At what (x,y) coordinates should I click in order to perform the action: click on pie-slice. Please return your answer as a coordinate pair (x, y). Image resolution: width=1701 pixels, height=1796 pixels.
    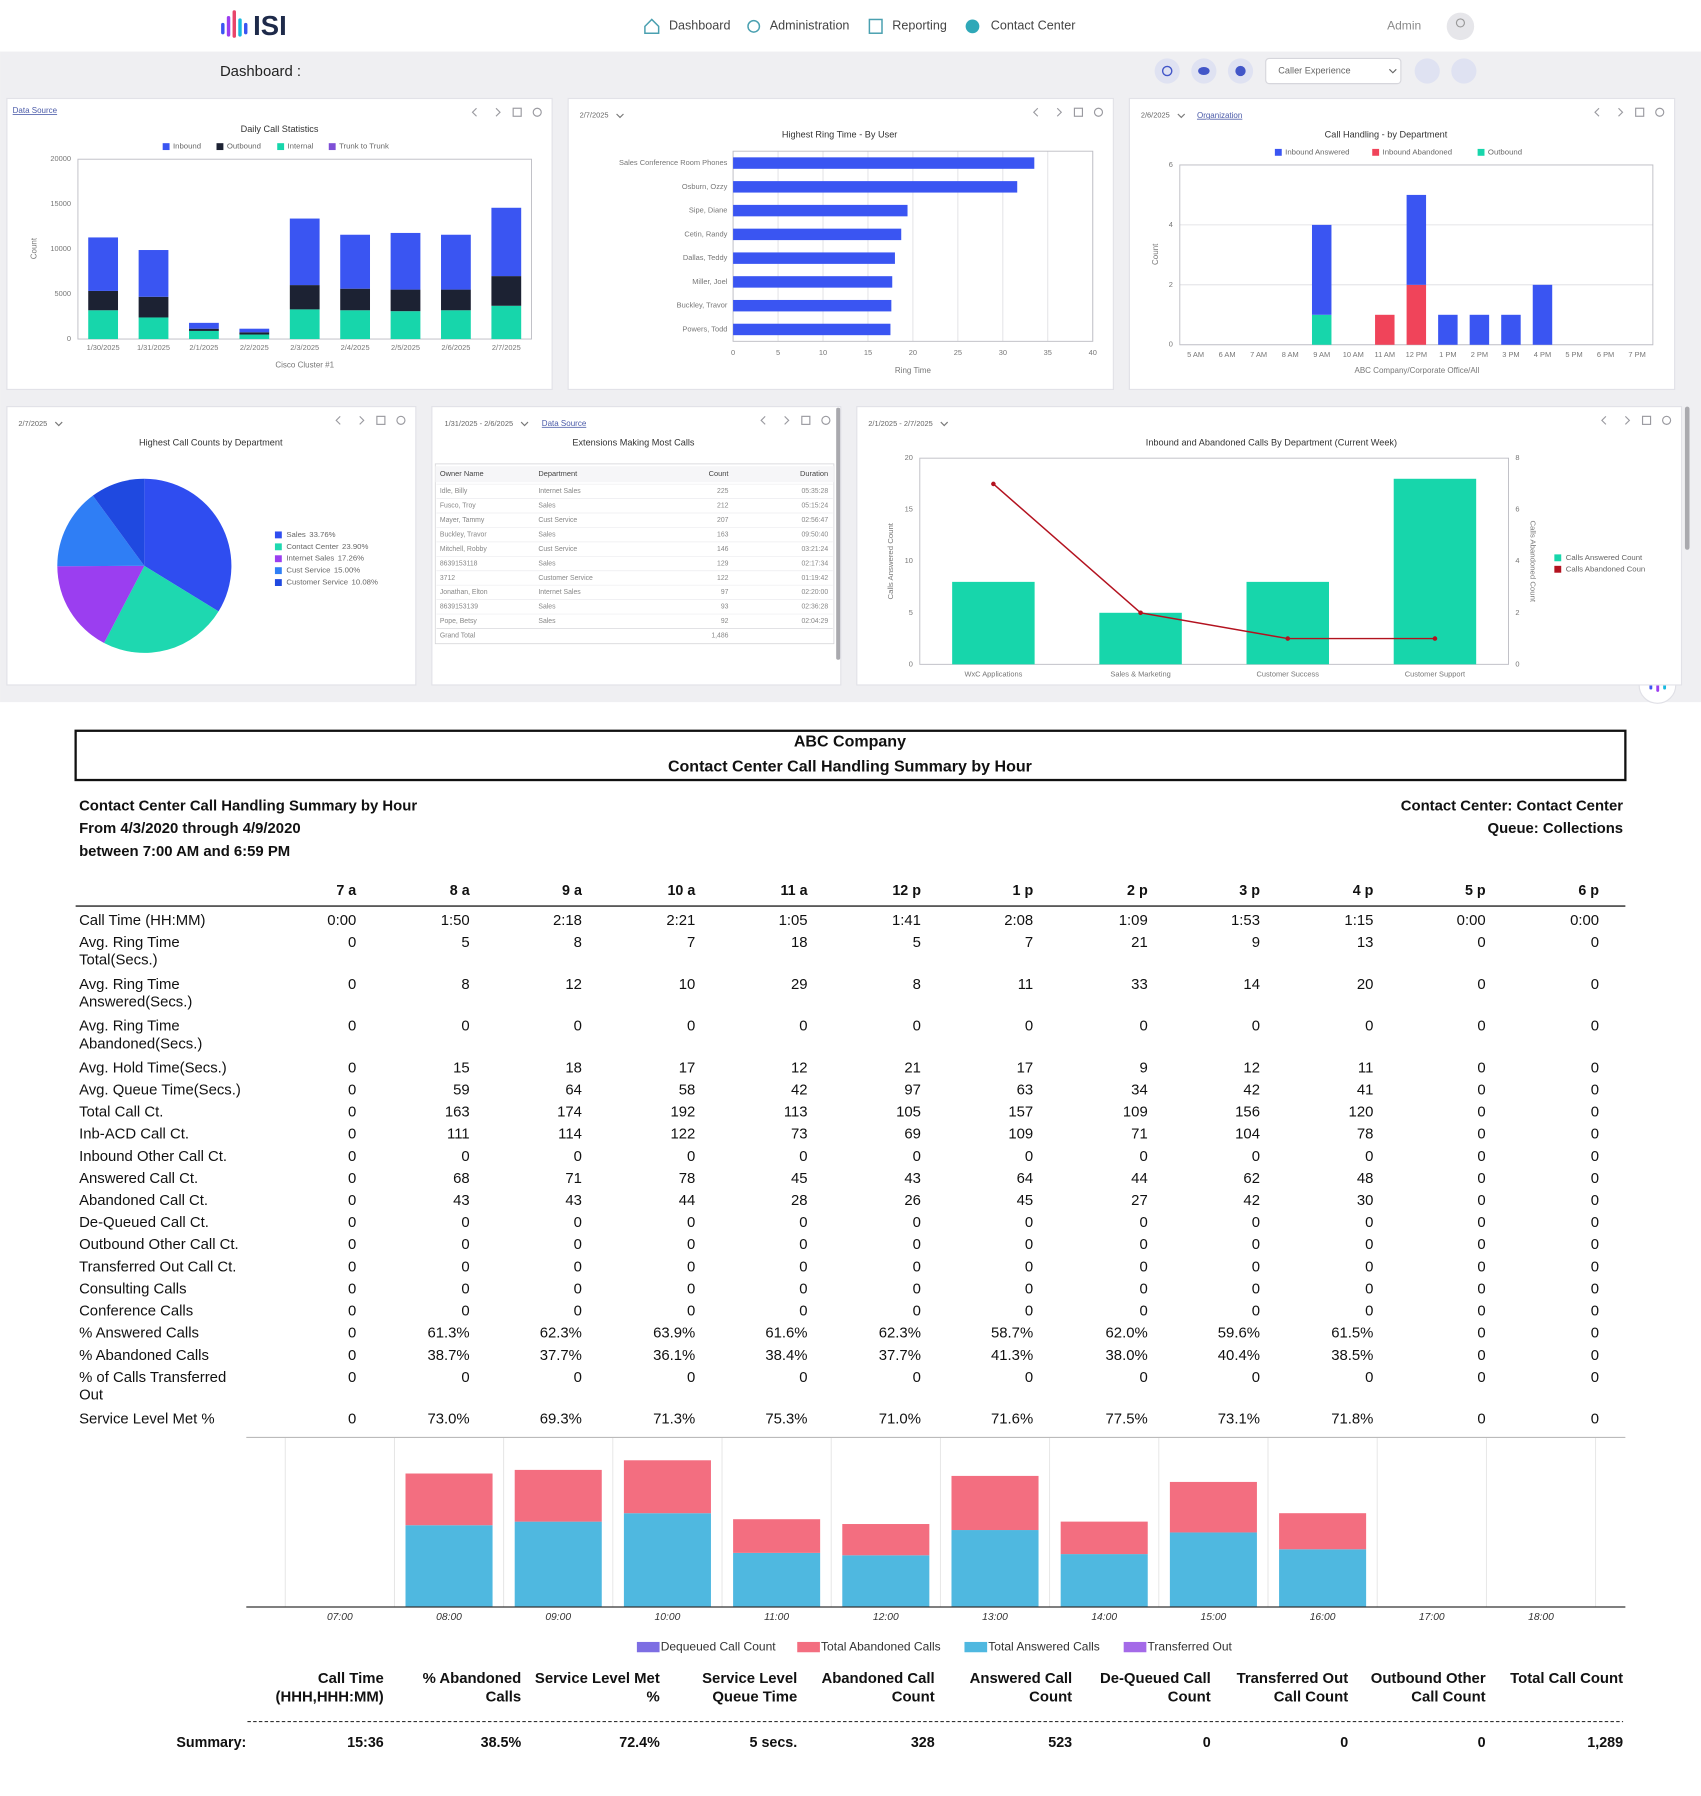
    Looking at the image, I should click on (188, 545).